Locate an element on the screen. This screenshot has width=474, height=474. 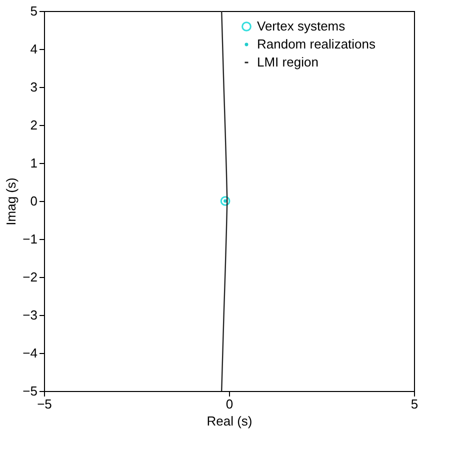
y-tick-label: −5 is located at coordinates (30, 391).